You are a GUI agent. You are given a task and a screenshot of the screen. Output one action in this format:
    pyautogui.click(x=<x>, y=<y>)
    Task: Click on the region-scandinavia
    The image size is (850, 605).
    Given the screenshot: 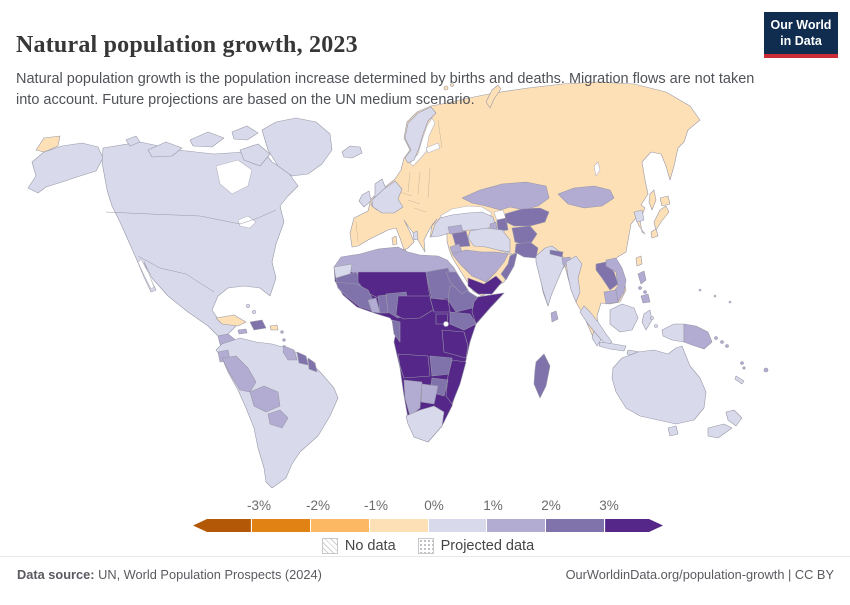 What is the action you would take?
    pyautogui.click(x=420, y=135)
    